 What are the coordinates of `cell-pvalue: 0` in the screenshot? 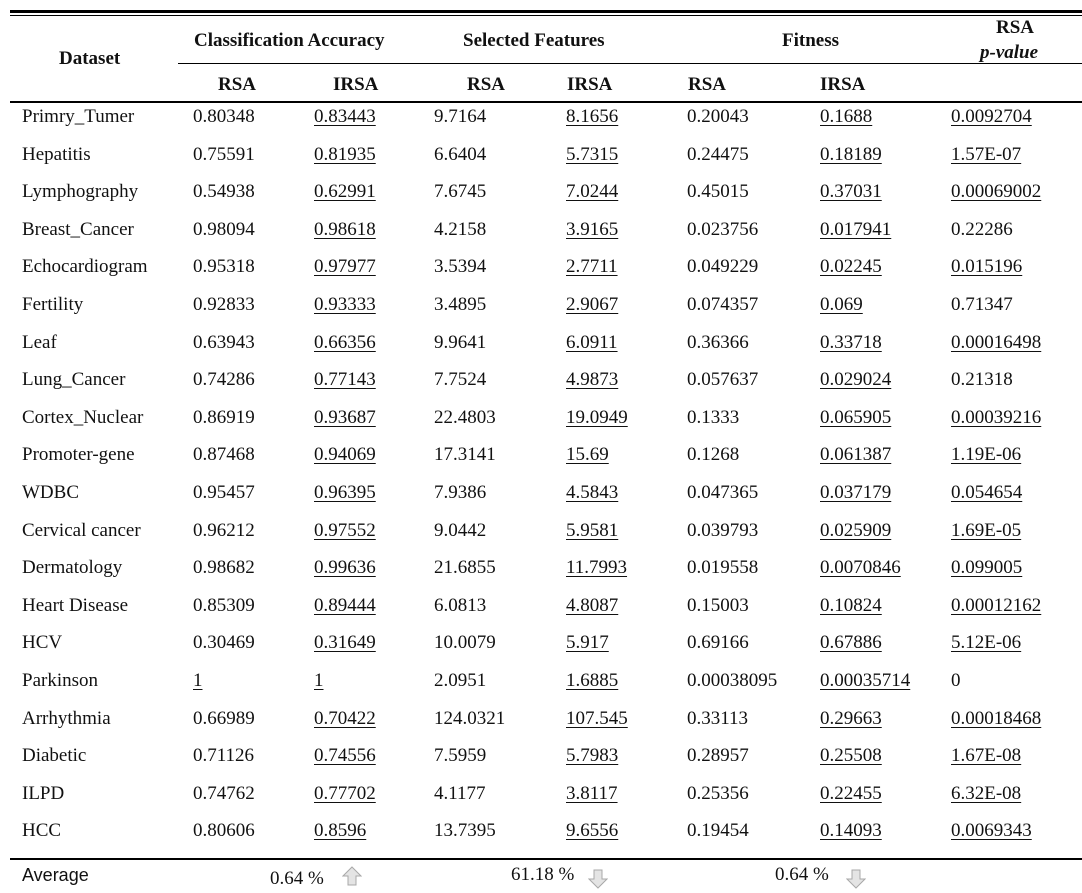 It's located at (956, 680).